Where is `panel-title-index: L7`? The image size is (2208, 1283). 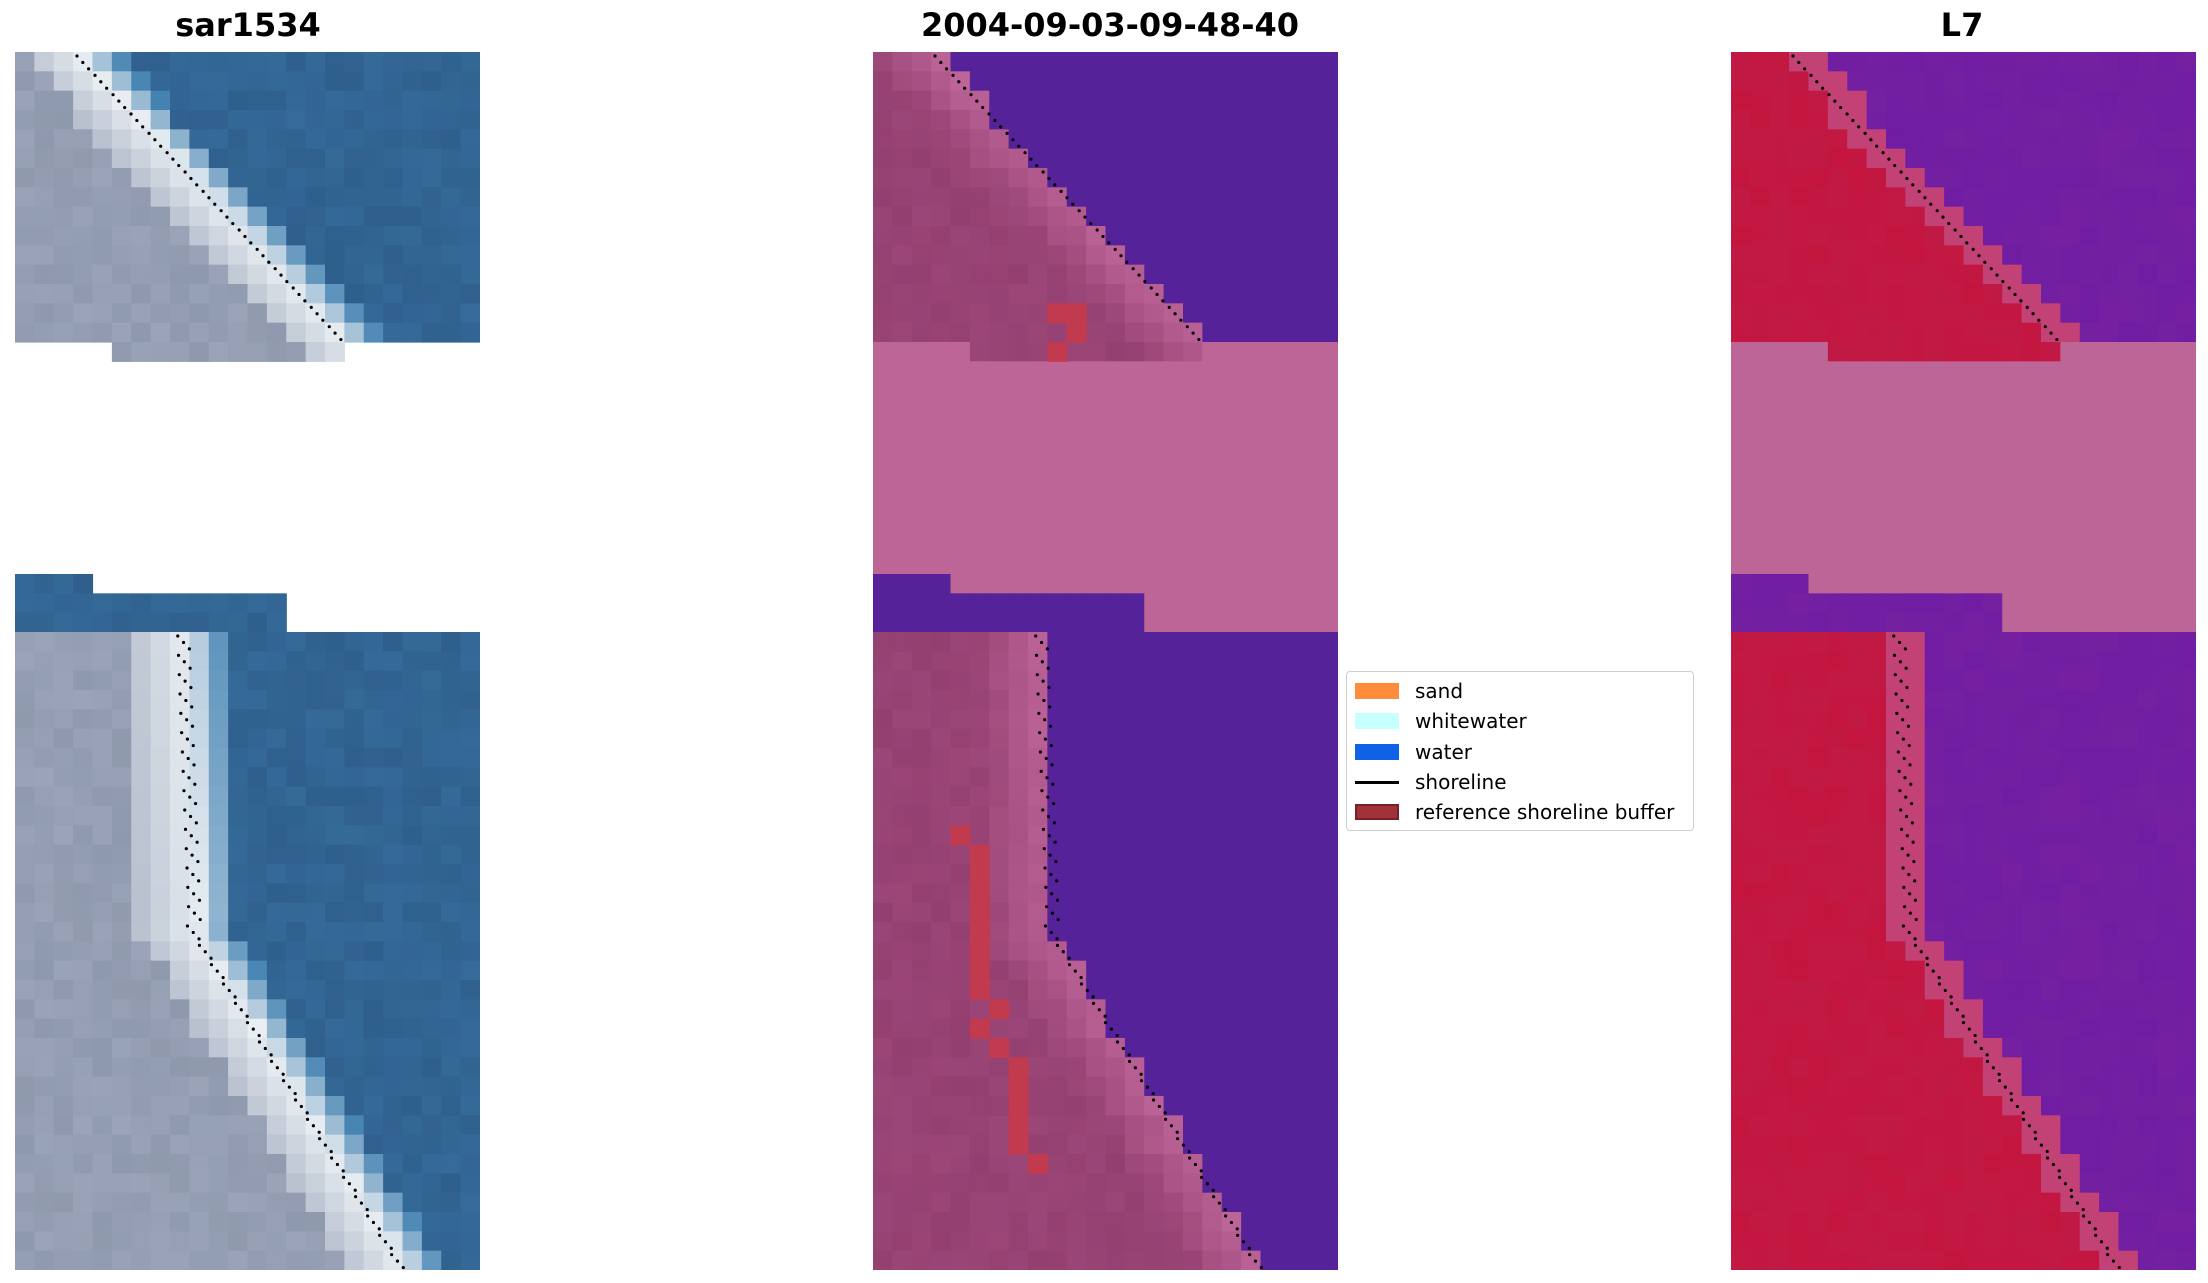
panel-title-index: L7 is located at coordinates (1962, 25).